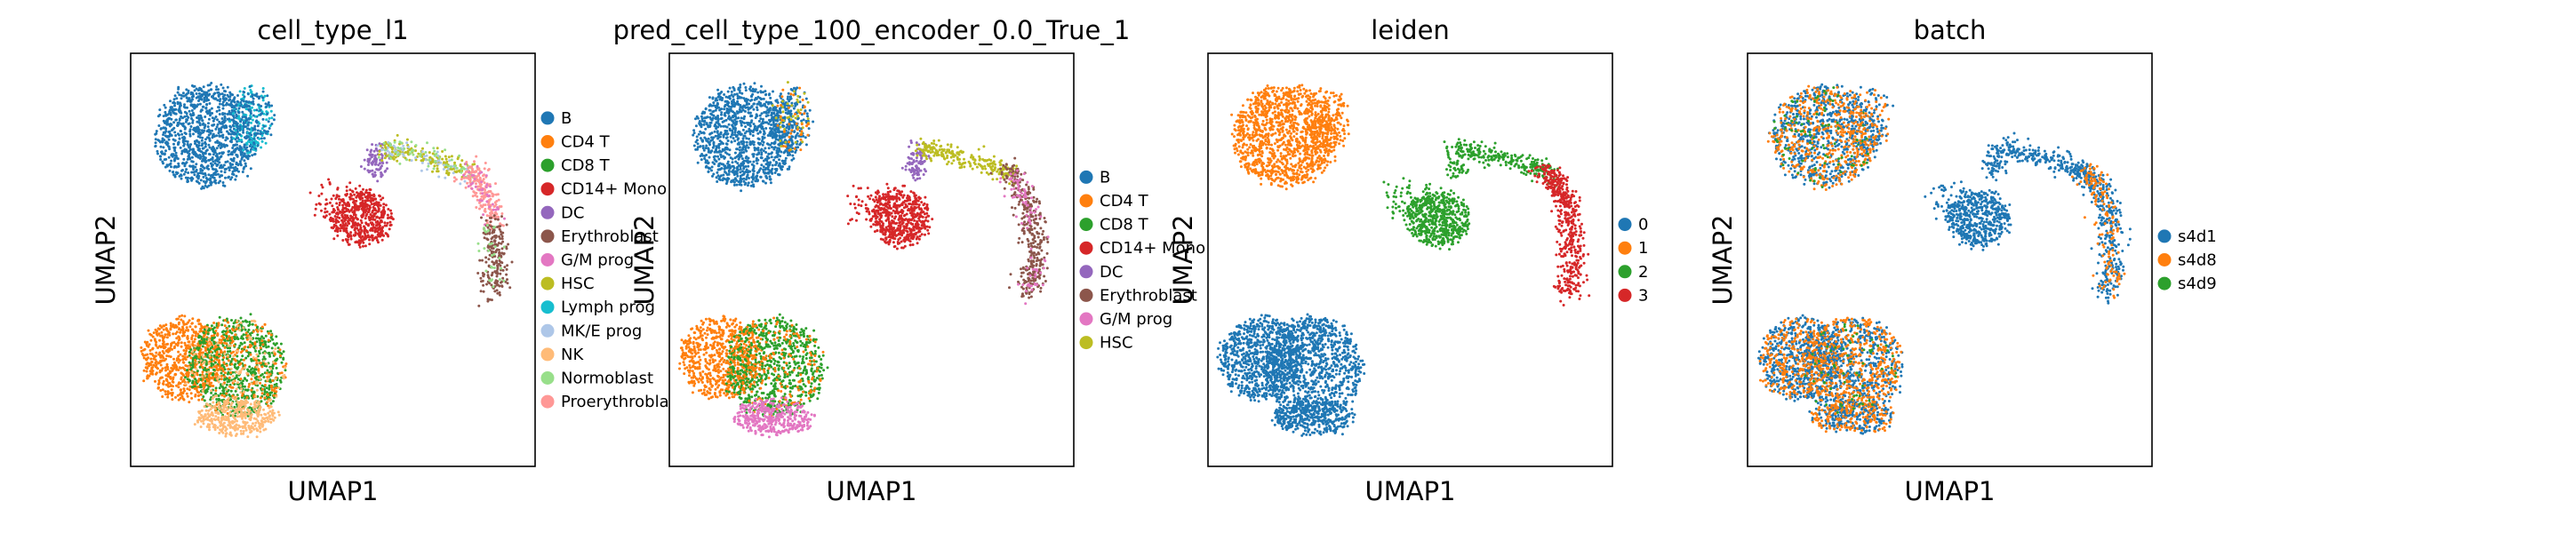 The height and width of the screenshot is (533, 2576). Describe the element at coordinates (378, 145) in the screenshot. I see `point-mk-e-prog` at that location.